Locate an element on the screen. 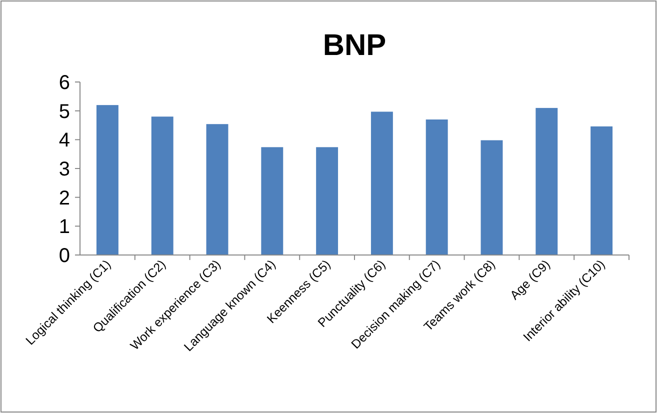 The height and width of the screenshot is (413, 657). y-tick-label: 4 is located at coordinates (64, 141).